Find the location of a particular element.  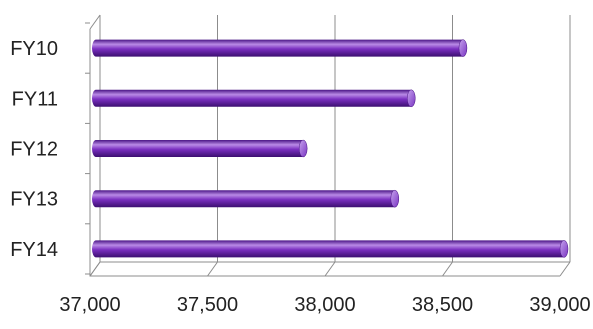

x-tick-label-1: 37,500 is located at coordinates (207, 305).